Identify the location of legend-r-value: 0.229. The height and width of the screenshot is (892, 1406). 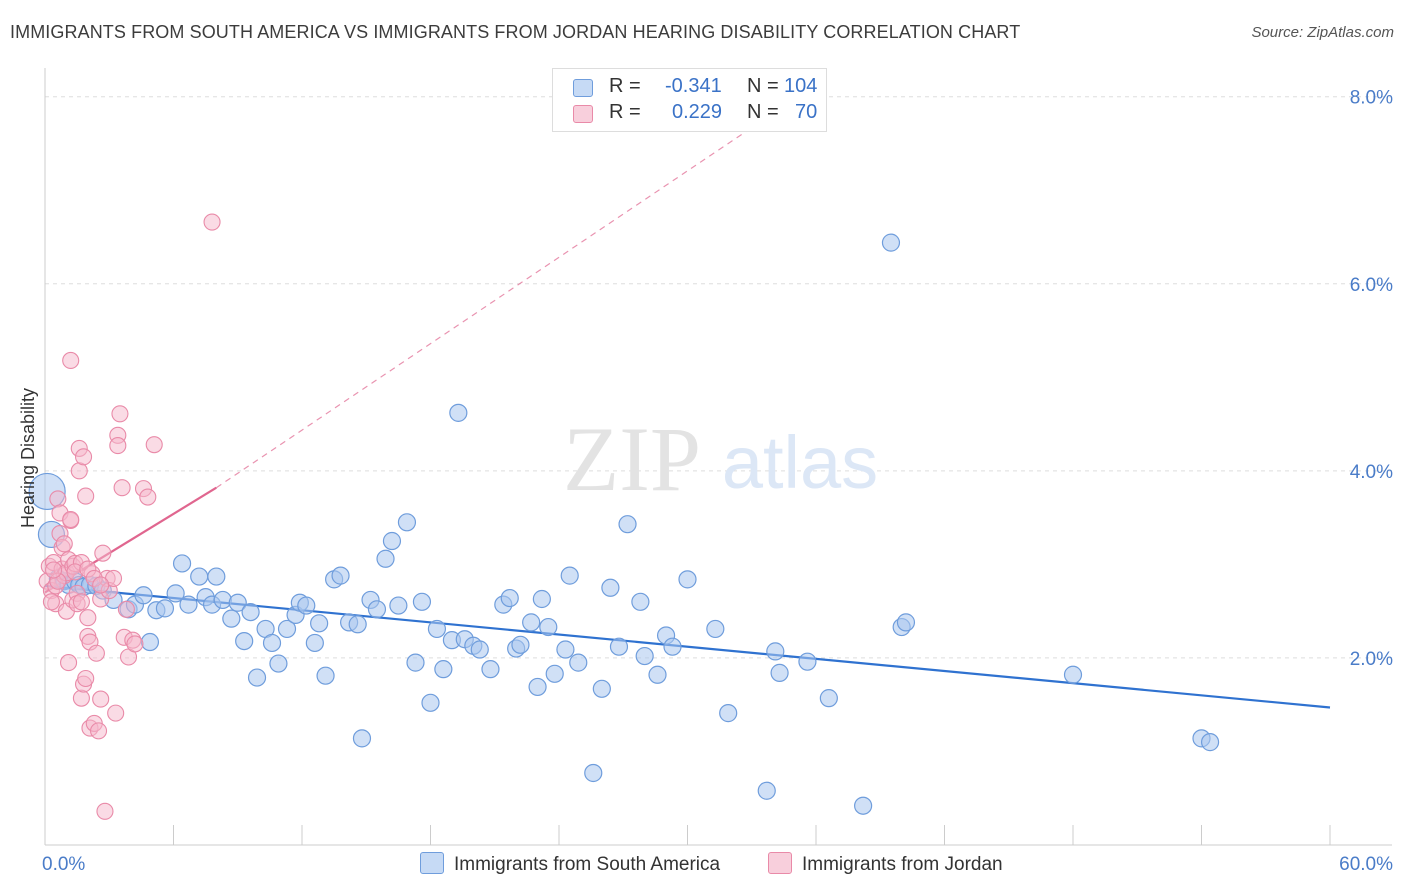
(697, 112).